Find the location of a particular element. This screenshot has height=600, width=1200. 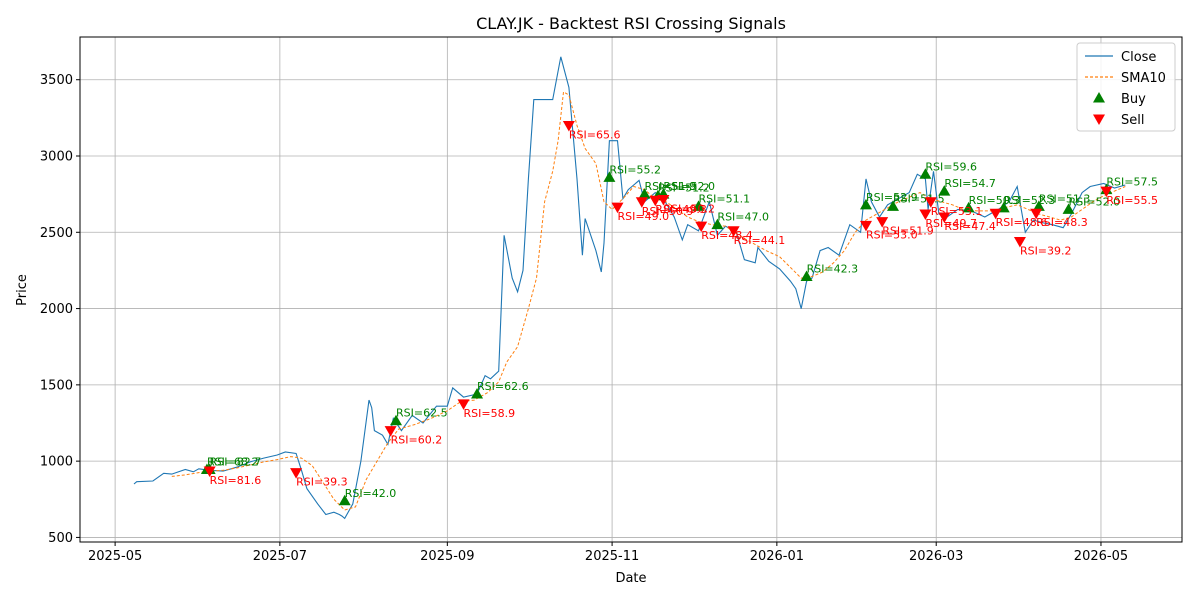

sell-label: RSI=48.4 is located at coordinates (727, 235).